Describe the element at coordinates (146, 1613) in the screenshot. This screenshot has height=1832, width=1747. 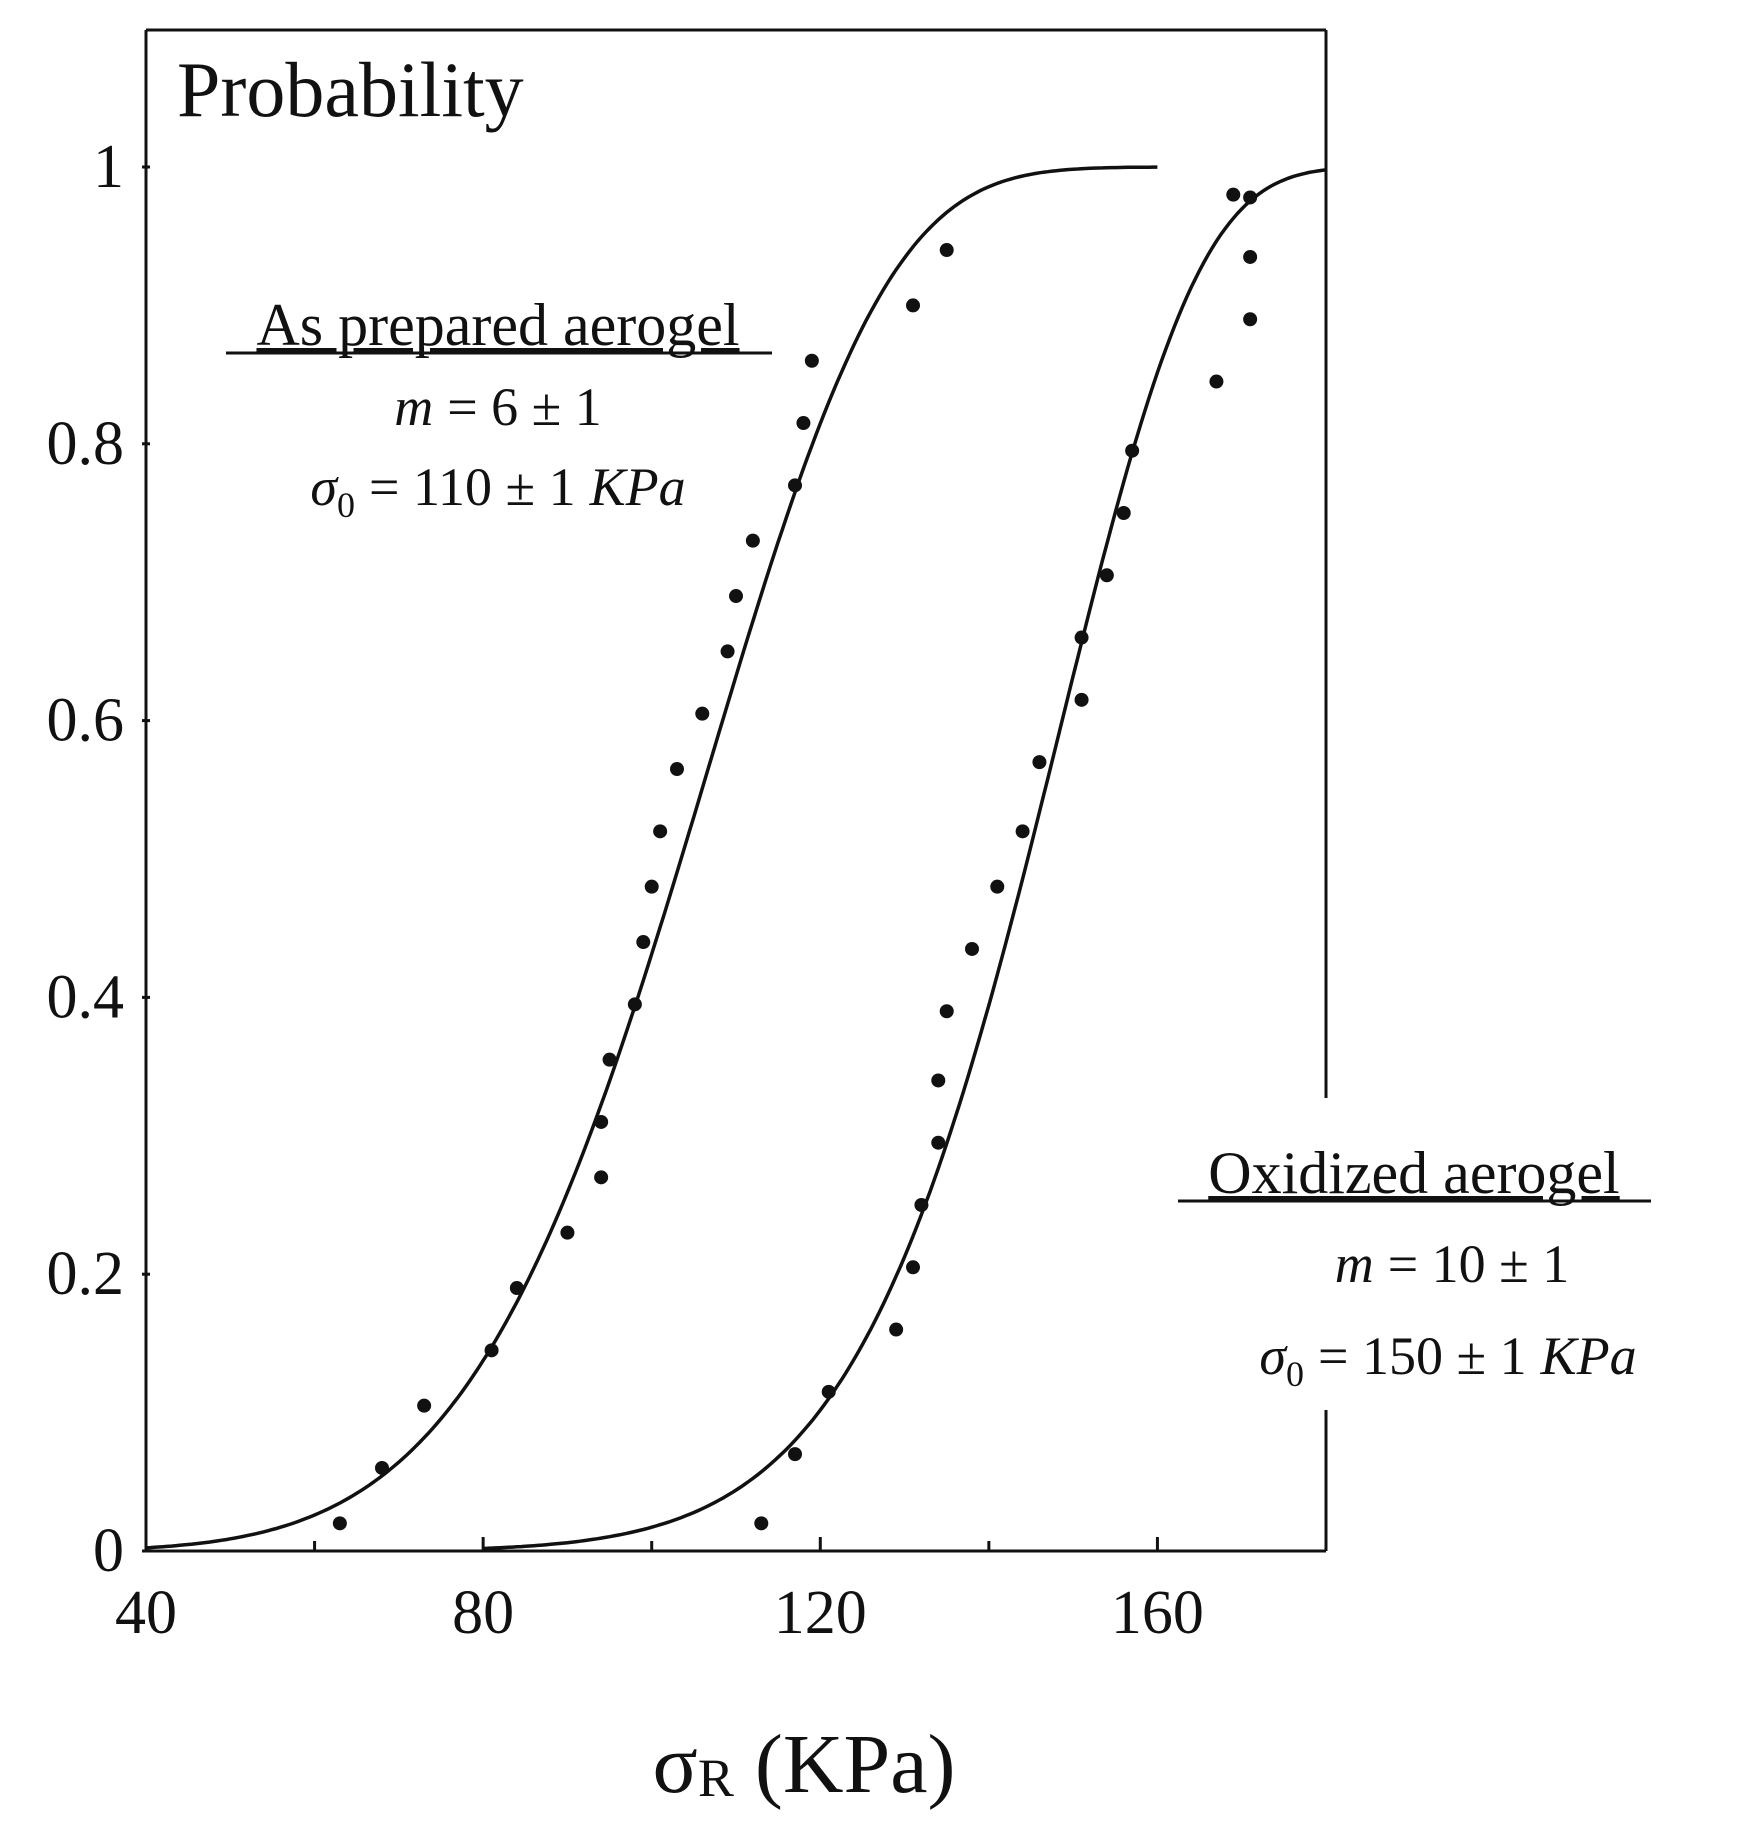
I see `x-tick-label: 40` at that location.